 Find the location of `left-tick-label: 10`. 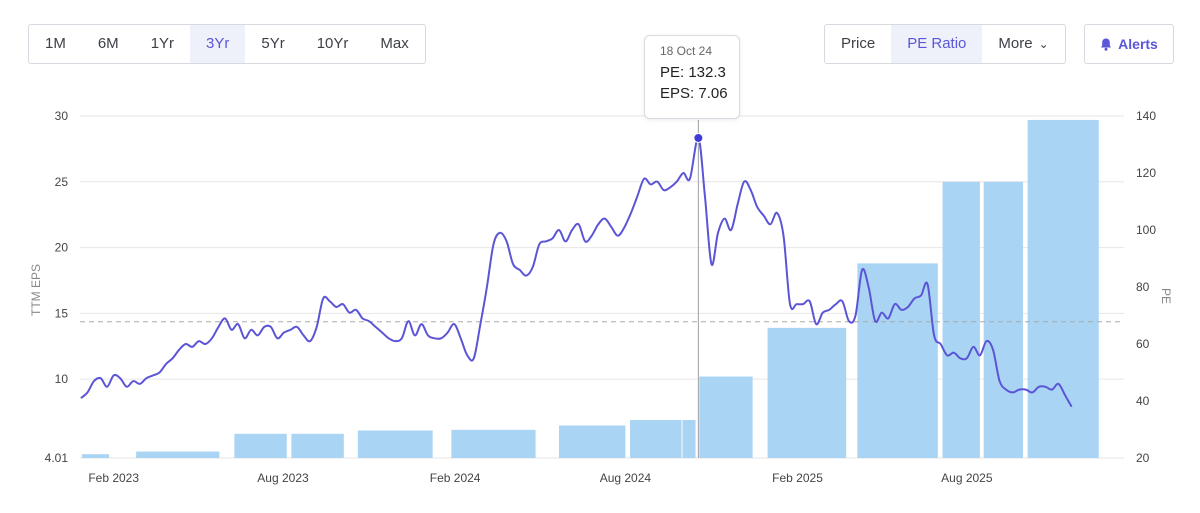

left-tick-label: 10 is located at coordinates (62, 379).